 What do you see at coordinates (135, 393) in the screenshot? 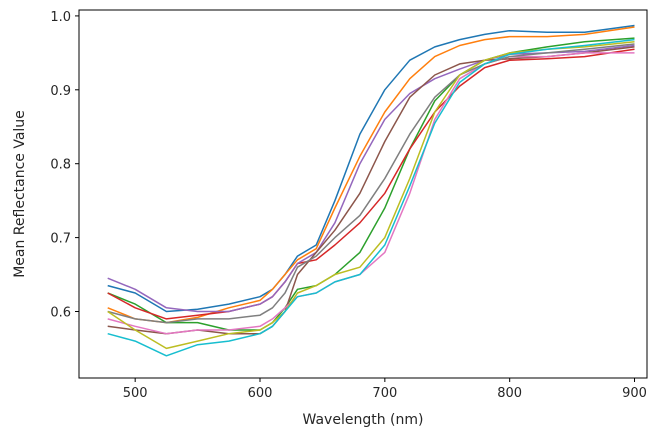
I see `x-tick-label: 500` at bounding box center [135, 393].